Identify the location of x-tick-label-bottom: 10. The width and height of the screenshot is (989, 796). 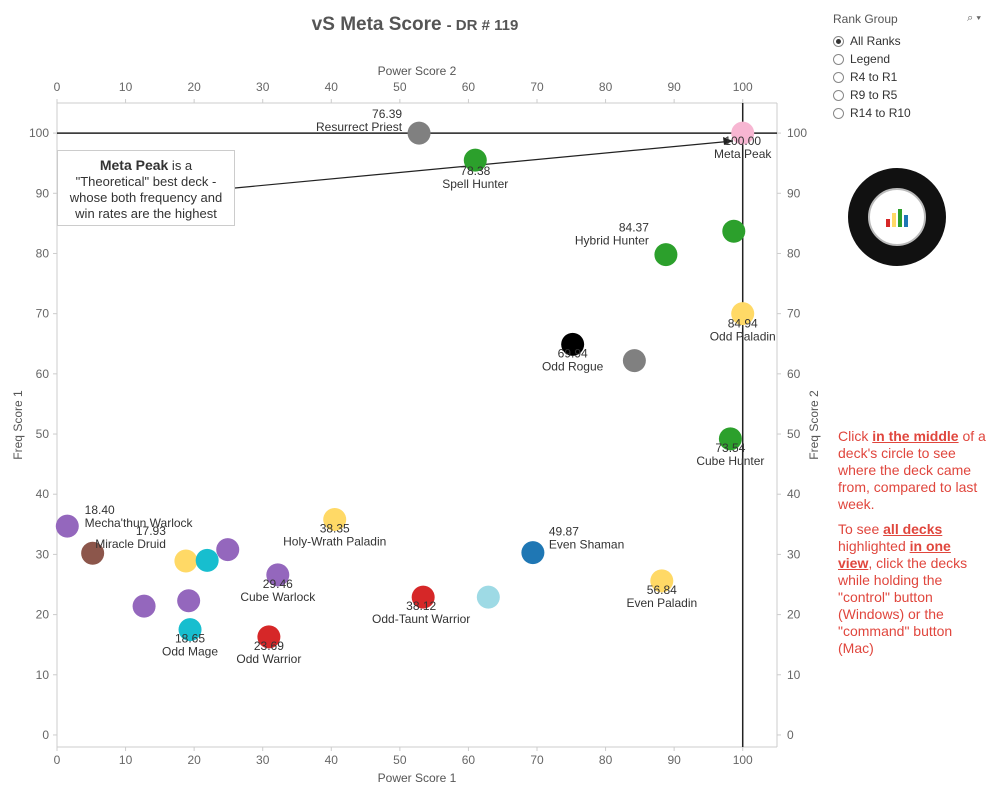
(126, 760).